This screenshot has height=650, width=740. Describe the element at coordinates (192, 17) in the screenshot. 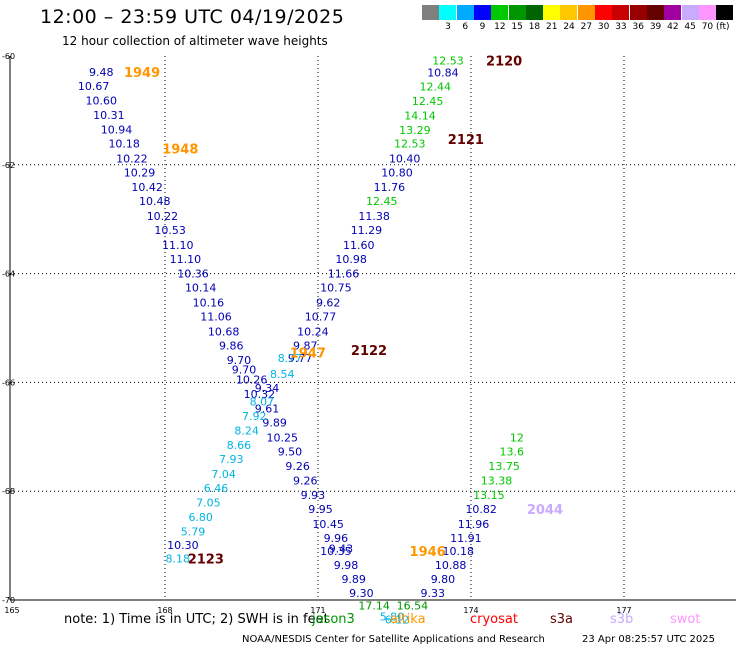

I see `chart-title: 12:00 – 23:59 UTC 04/19/2025` at that location.